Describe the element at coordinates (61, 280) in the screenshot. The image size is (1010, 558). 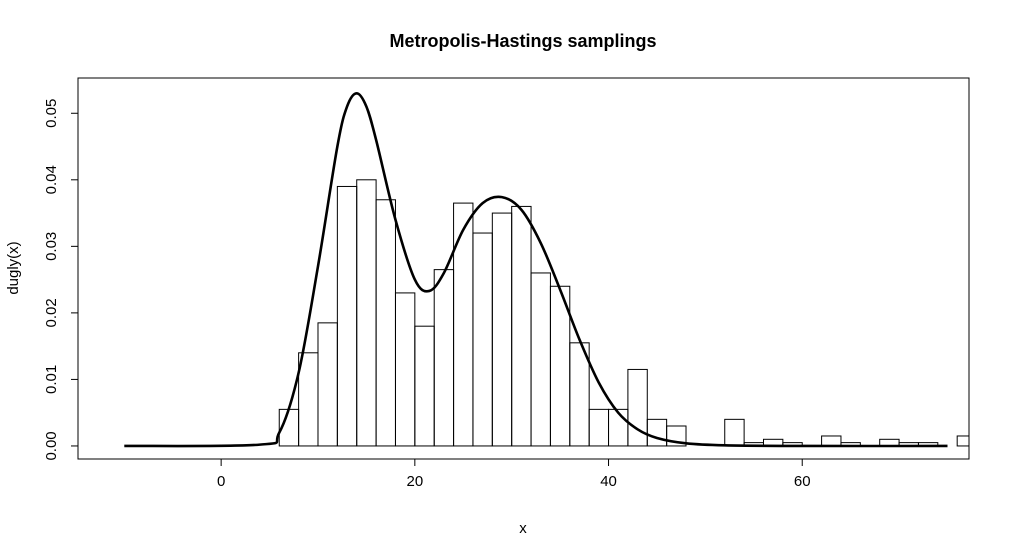
I see `y-axis: 0.00 0.01 0.02 0.03 0.04 0.05` at that location.